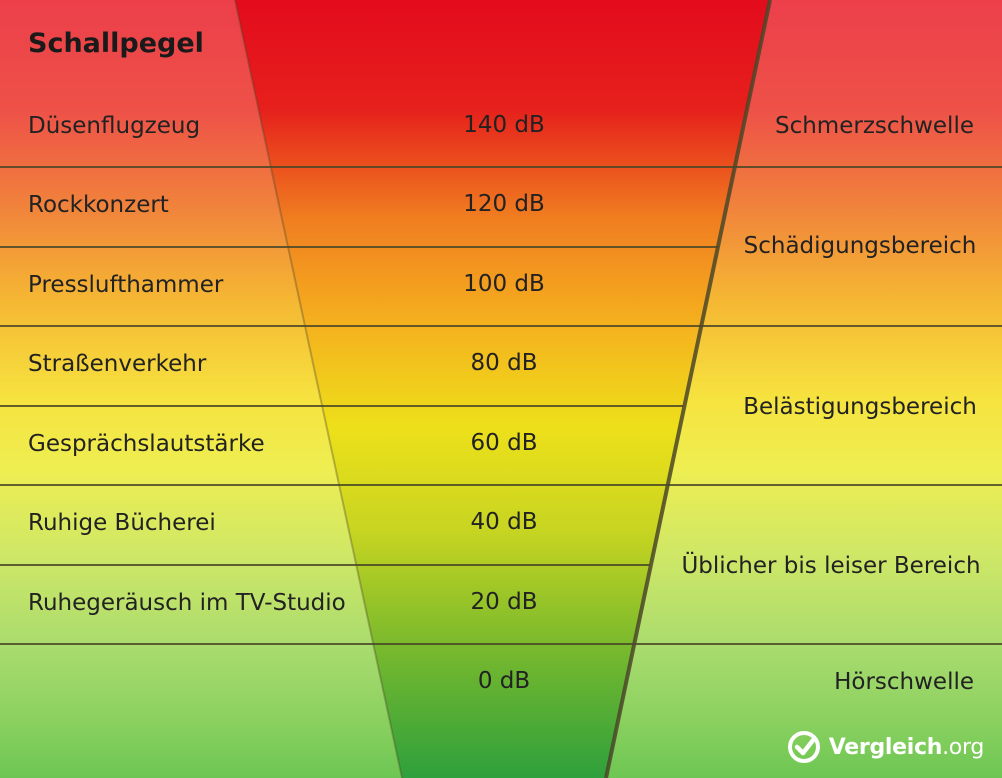  What do you see at coordinates (860, 246) in the screenshot?
I see `zone-label: Schädigungsbereich` at bounding box center [860, 246].